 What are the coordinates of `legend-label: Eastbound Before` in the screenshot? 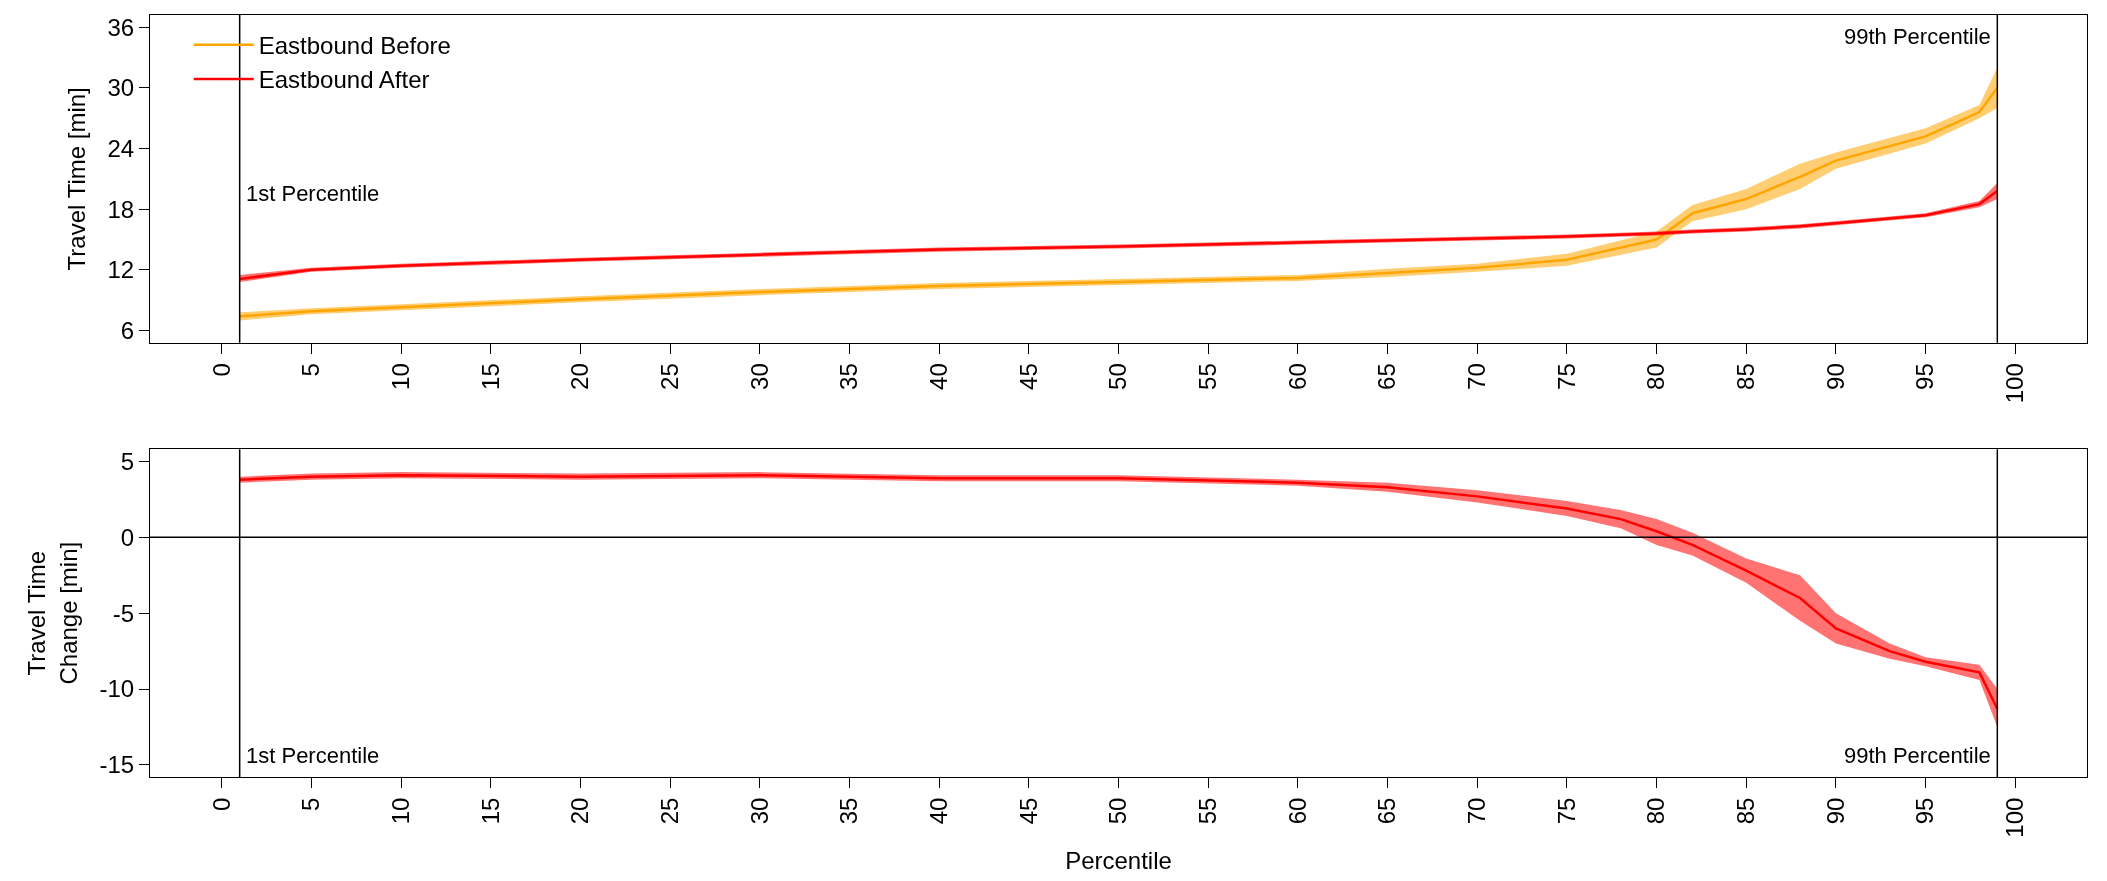 It's located at (354, 46).